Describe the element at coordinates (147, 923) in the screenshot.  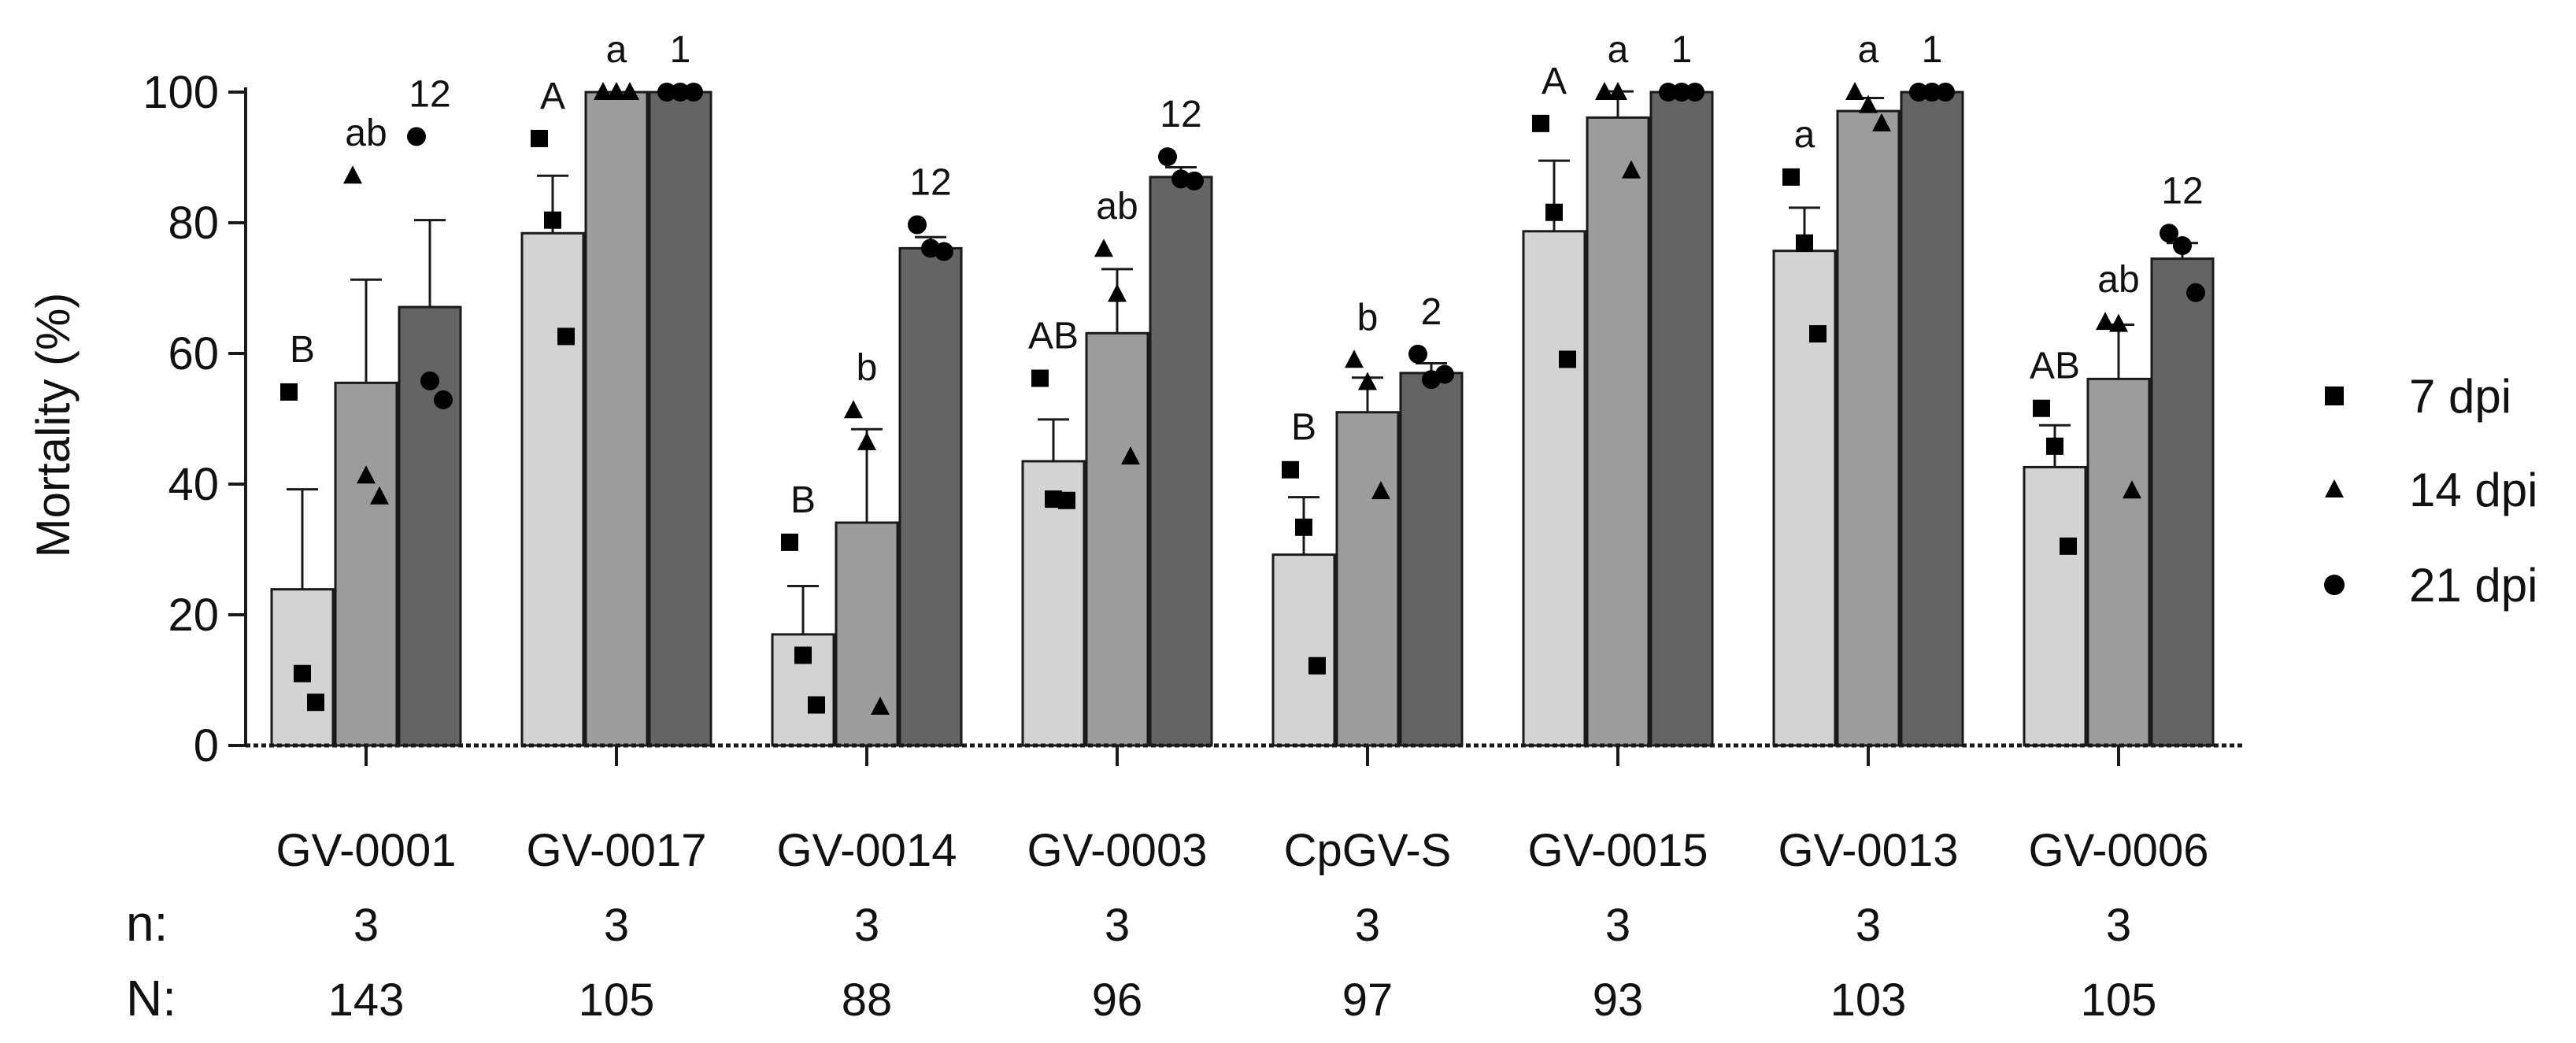
I see `n-row-label: n:` at that location.